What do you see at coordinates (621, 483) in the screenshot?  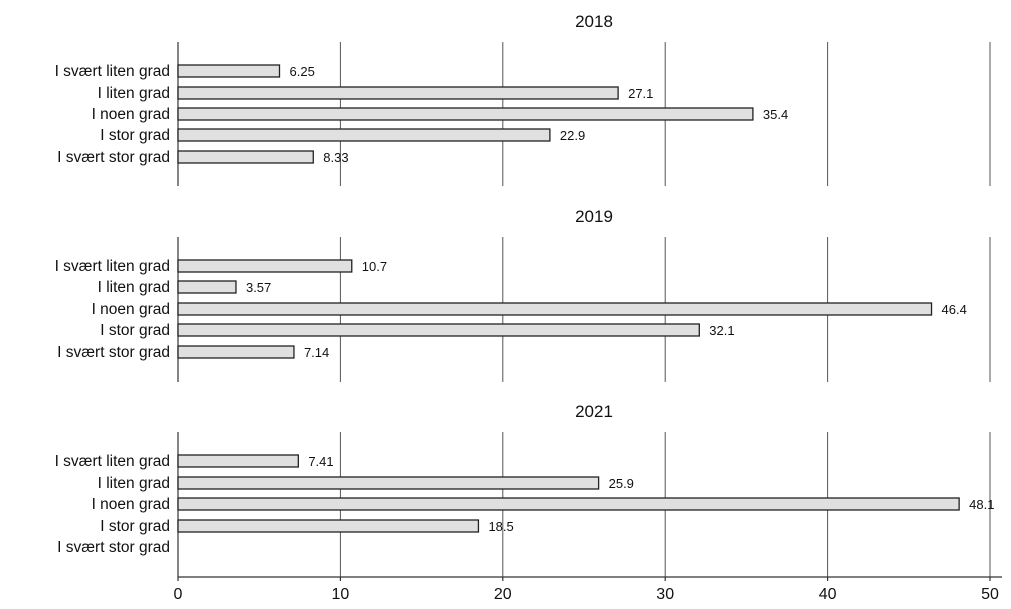 I see `value-label: 25.9` at bounding box center [621, 483].